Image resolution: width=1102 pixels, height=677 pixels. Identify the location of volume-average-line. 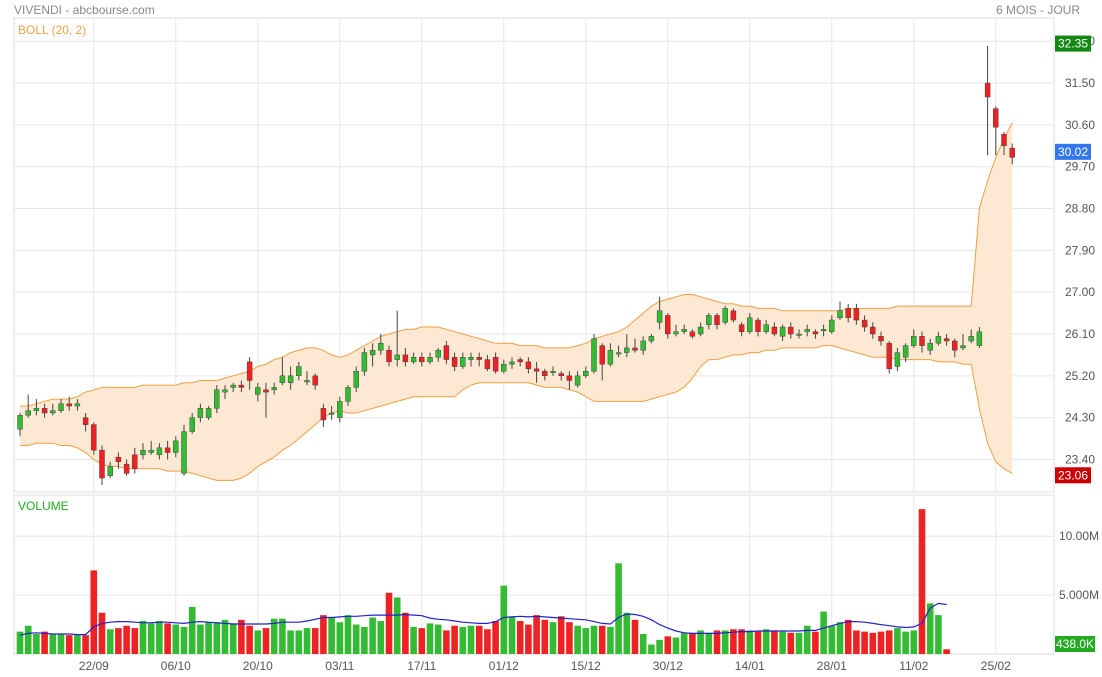
(483, 619).